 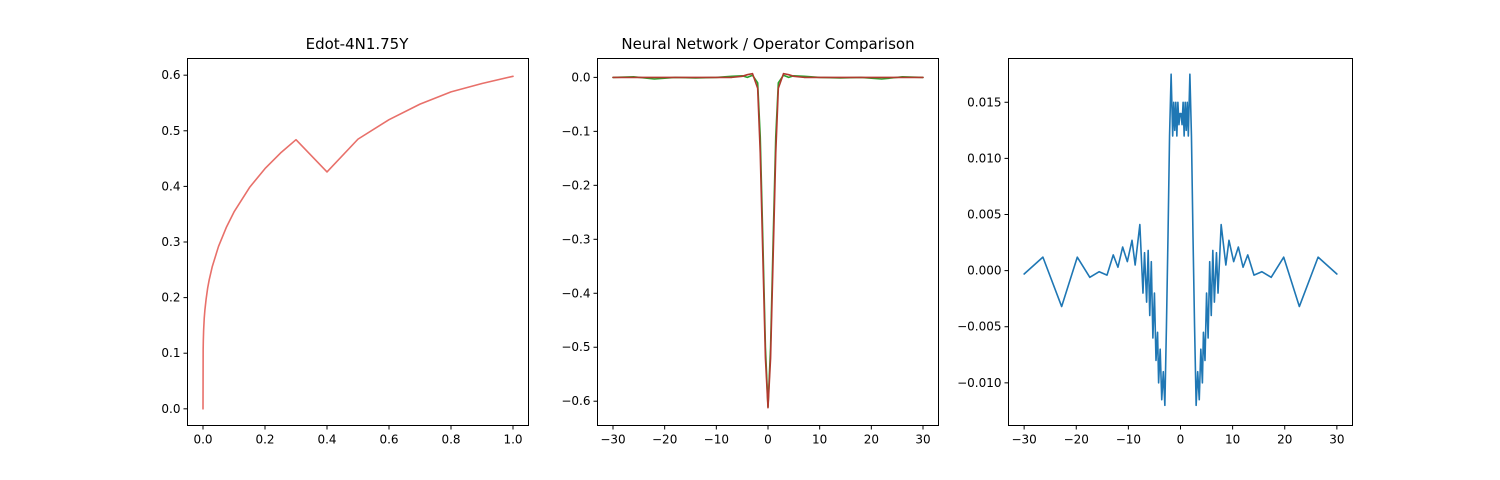 What do you see at coordinates (170, 242) in the screenshot?
I see `y-tick-label: 0.3` at bounding box center [170, 242].